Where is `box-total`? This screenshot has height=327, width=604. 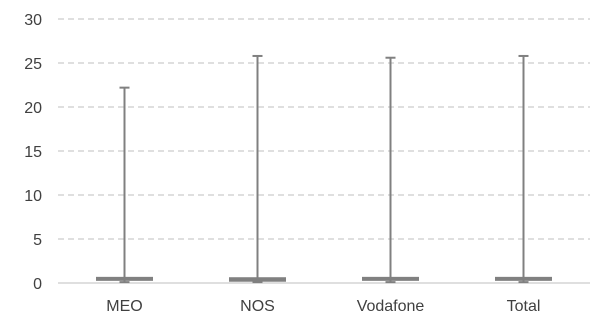 box-total is located at coordinates (523, 169).